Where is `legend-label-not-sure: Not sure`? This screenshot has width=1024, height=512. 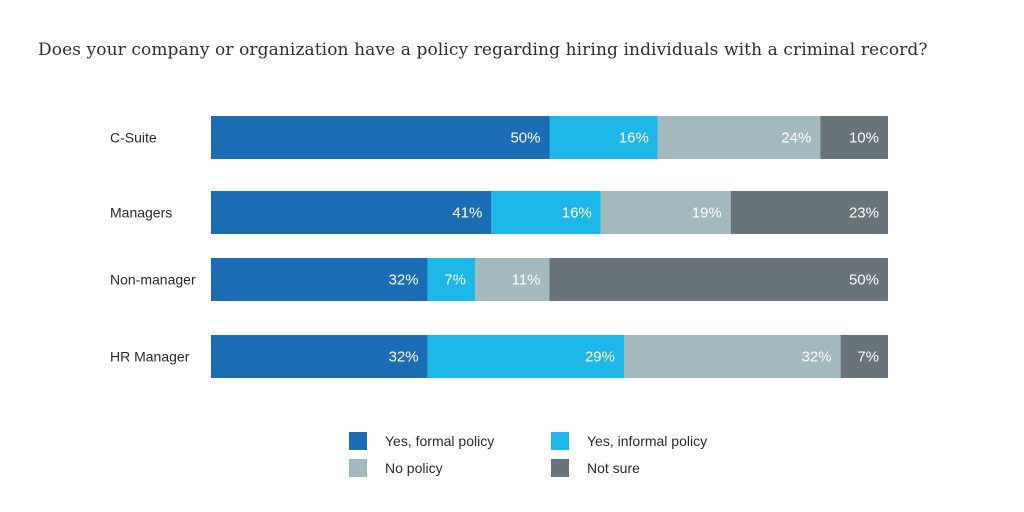
legend-label-not-sure: Not sure is located at coordinates (613, 468).